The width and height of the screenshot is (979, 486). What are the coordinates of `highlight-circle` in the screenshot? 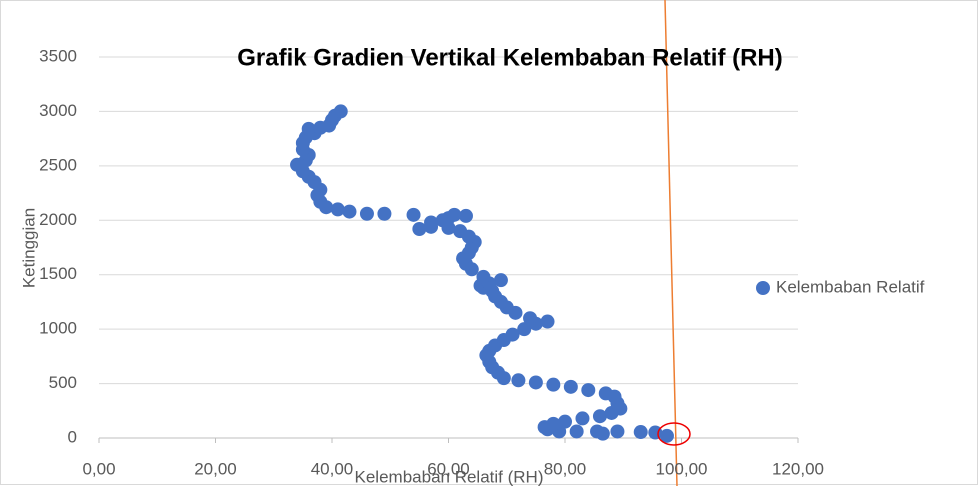 It's located at (674, 434).